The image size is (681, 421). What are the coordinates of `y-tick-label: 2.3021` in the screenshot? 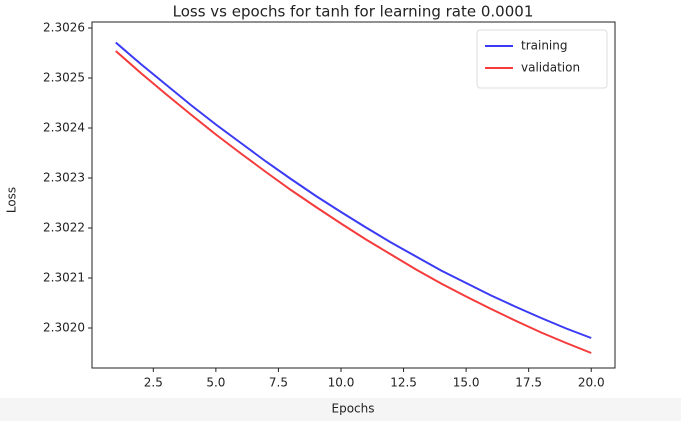 It's located at (64, 278).